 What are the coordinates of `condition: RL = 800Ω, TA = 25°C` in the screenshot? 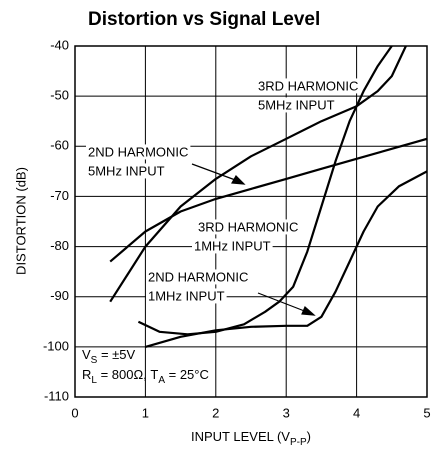 It's located at (145, 376).